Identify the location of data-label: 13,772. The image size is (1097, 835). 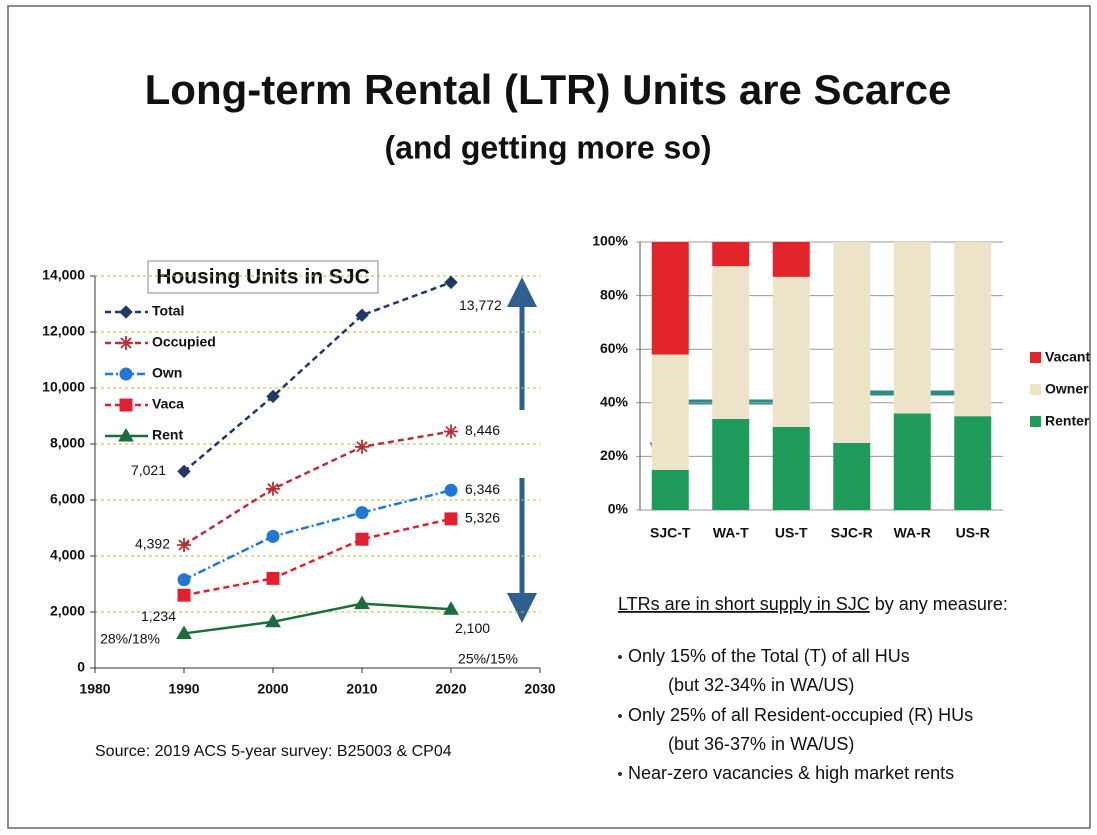
(480, 305).